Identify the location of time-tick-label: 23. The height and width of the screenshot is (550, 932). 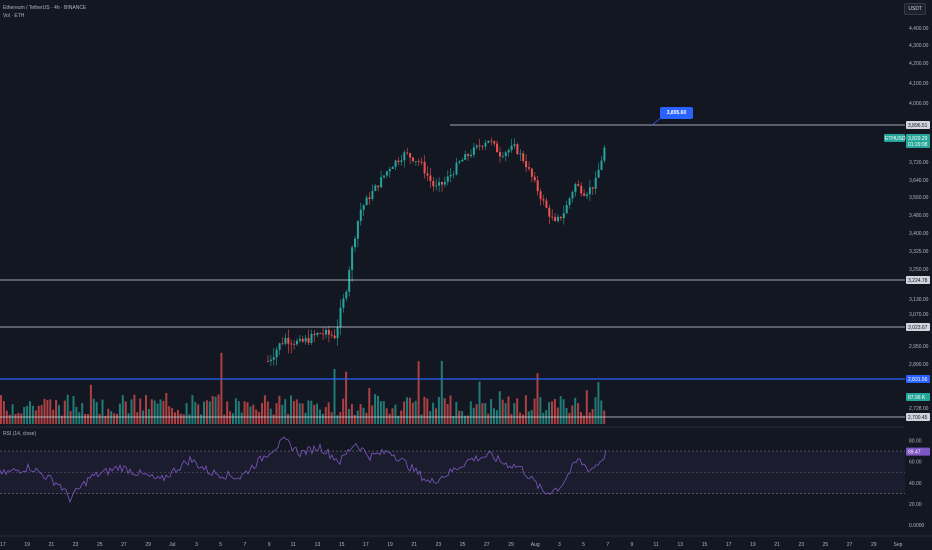
(439, 545).